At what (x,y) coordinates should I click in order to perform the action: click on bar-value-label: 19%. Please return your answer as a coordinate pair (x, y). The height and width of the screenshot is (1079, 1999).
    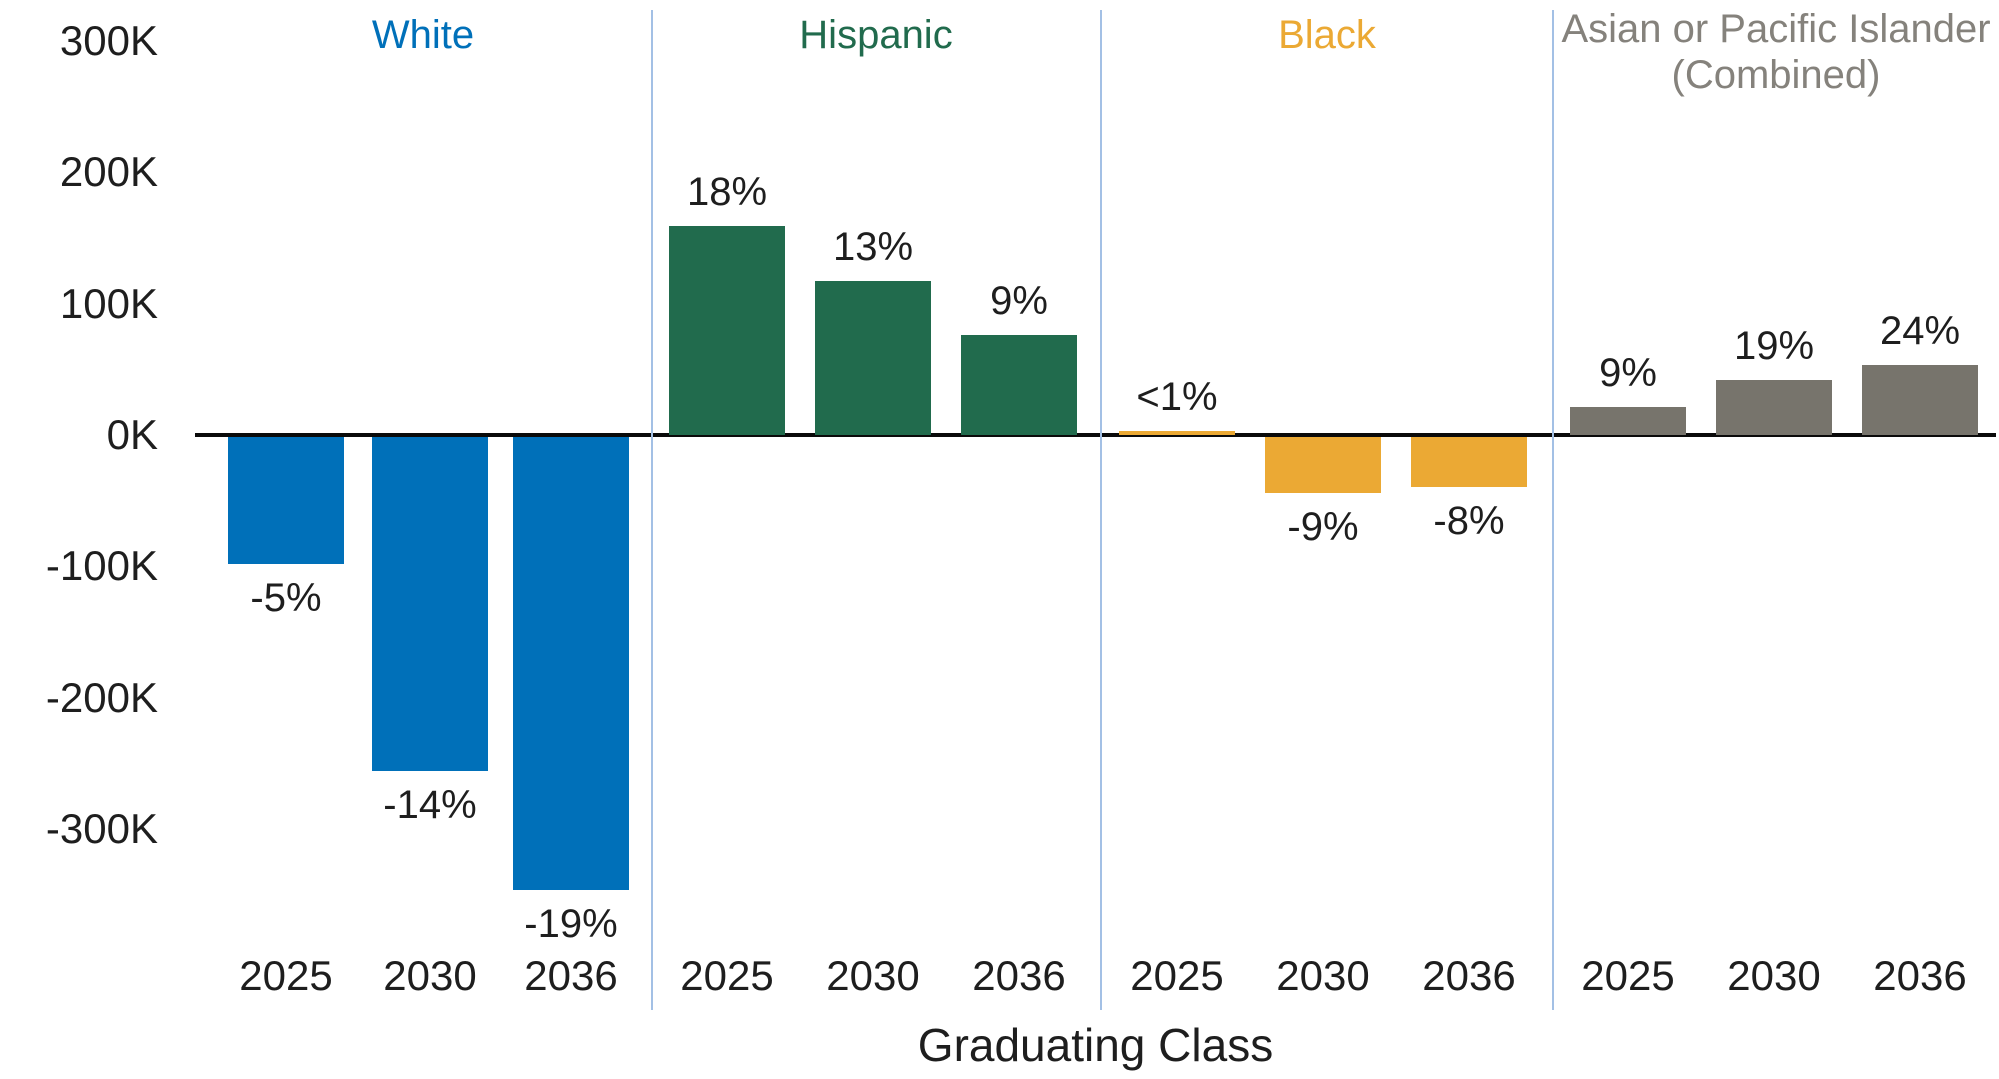
    Looking at the image, I should click on (1774, 346).